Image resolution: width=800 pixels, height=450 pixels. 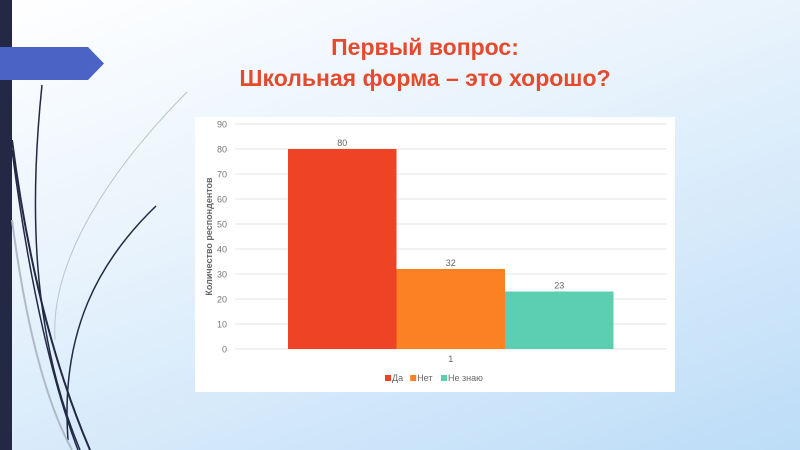 What do you see at coordinates (222, 200) in the screenshot?
I see `y-tick-label: 60` at bounding box center [222, 200].